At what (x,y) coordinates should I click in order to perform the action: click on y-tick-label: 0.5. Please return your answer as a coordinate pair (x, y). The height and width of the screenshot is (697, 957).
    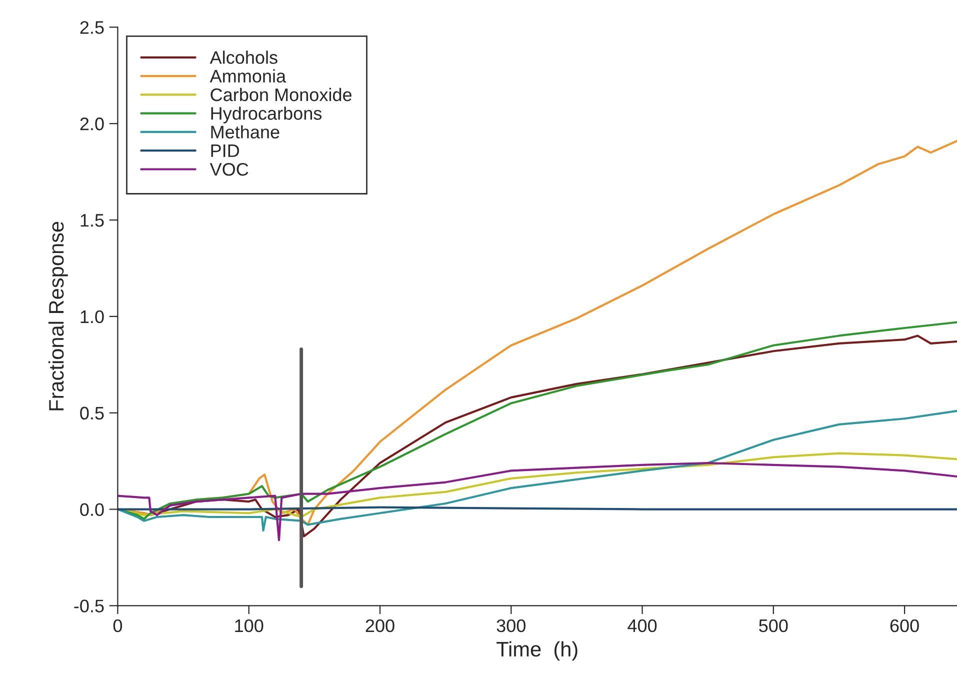
    Looking at the image, I should click on (92, 413).